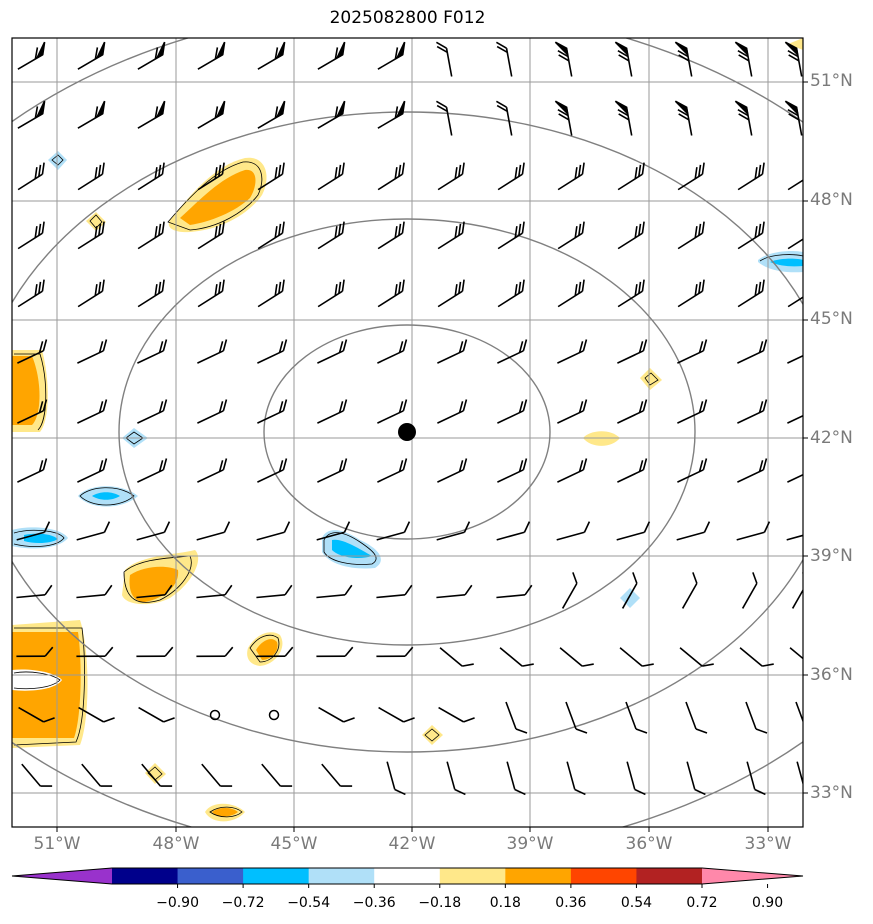  I want to click on lat-label: 51°N, so click(831, 81).